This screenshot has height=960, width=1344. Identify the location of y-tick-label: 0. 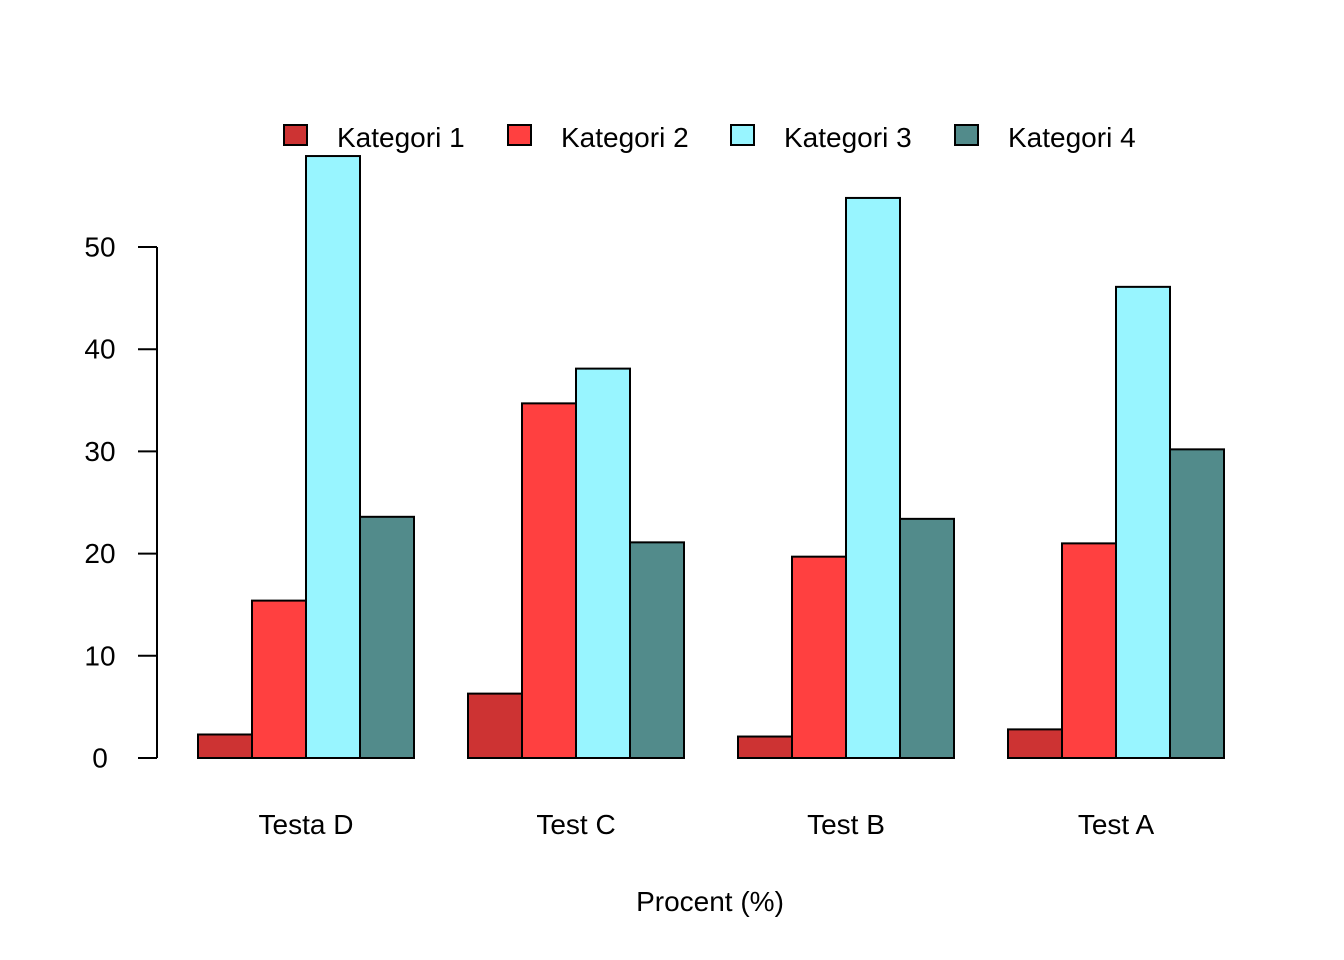
(100, 758).